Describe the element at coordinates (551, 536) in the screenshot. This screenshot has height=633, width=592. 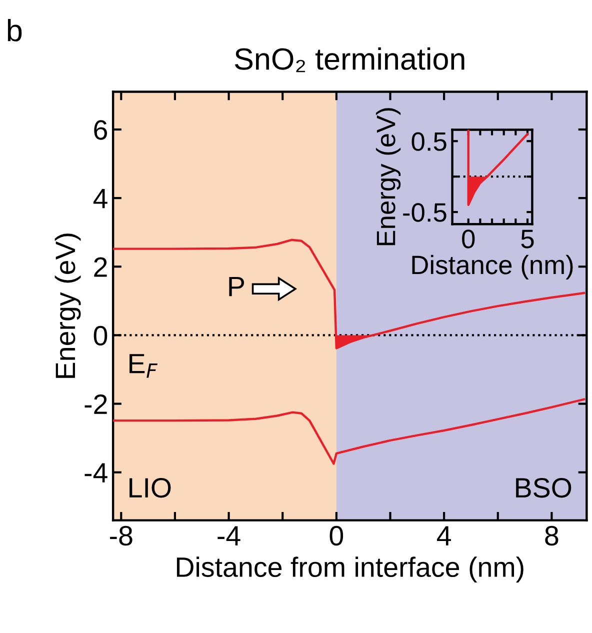
I see `x-tick-label: 8` at that location.